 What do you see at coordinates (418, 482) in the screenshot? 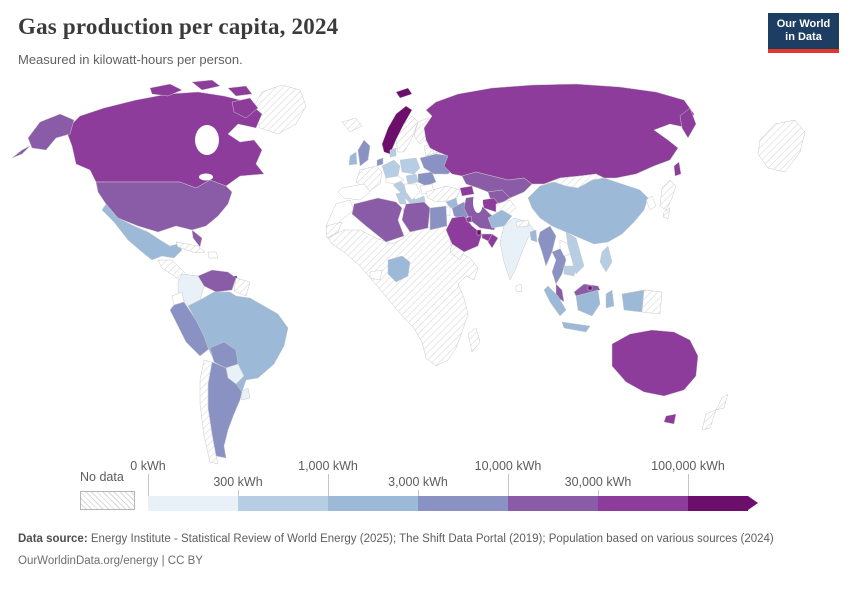
I see `legend-tick-label-3: 3,000 kWh` at bounding box center [418, 482].